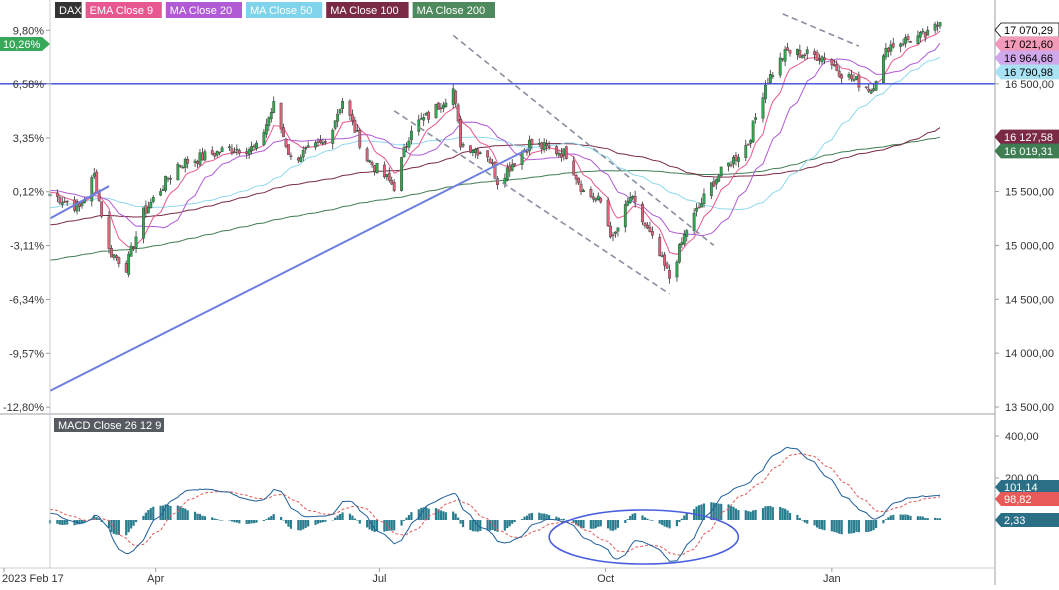 The image size is (1059, 590). I want to click on legend-item-label: MA Close 20, so click(201, 11).